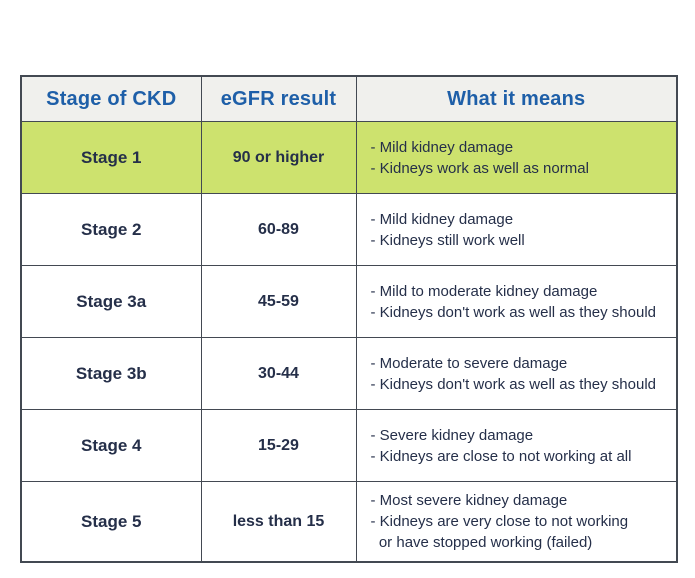 The height and width of the screenshot is (578, 695). I want to click on stage-cell: Stage 5, so click(111, 522).